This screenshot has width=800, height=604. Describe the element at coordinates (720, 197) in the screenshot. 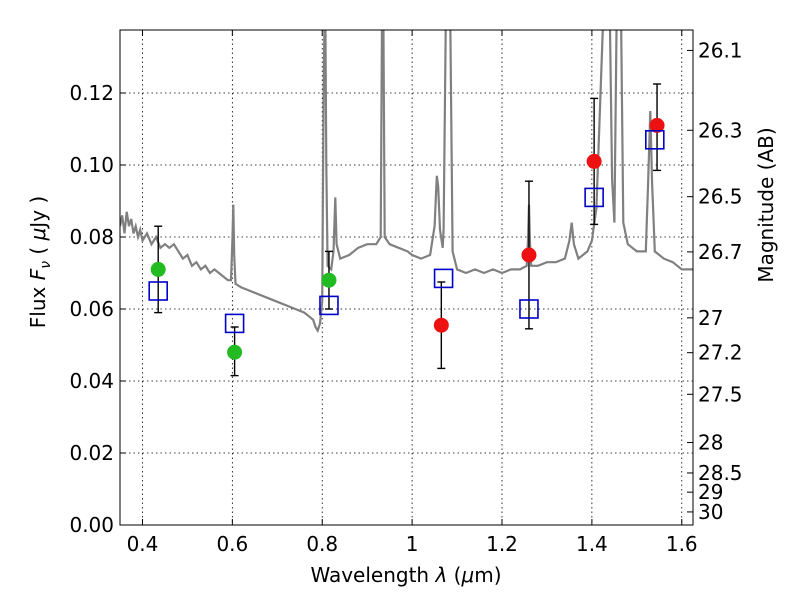

I see `y2-tick-label: 26.5` at that location.